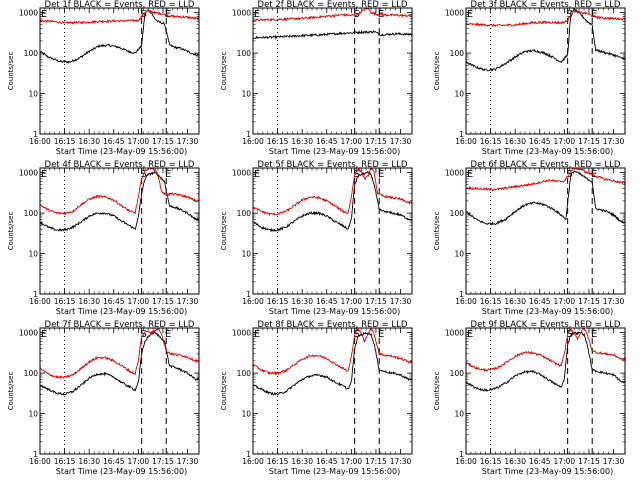  I want to click on panel-title: Det 9f BLACK = Events, RED = LLD, so click(546, 325).